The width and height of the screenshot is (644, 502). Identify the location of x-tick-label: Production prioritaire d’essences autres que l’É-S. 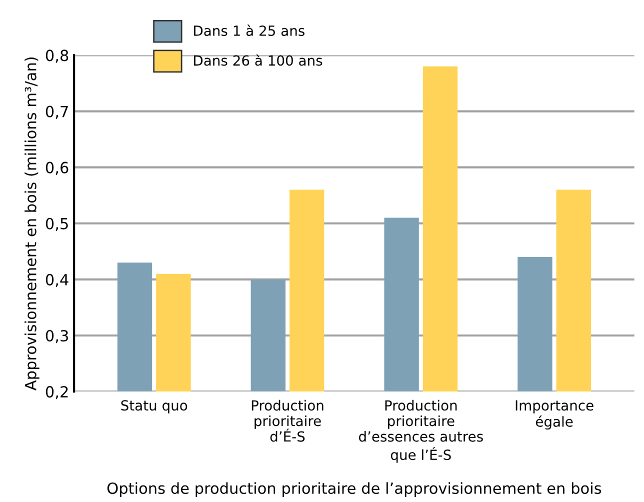
(420, 431).